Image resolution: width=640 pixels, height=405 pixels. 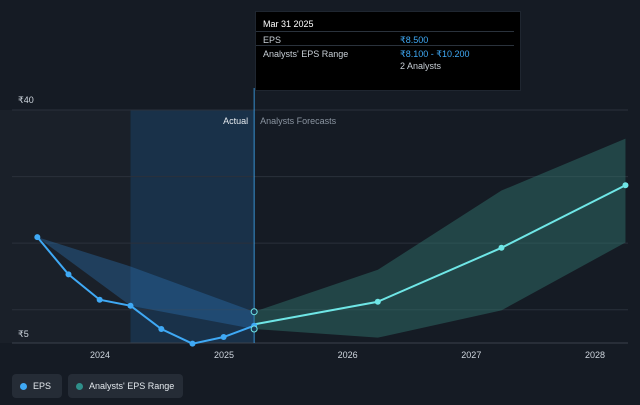 I want to click on forecast-label: Analysts Forecasts, so click(x=298, y=121).